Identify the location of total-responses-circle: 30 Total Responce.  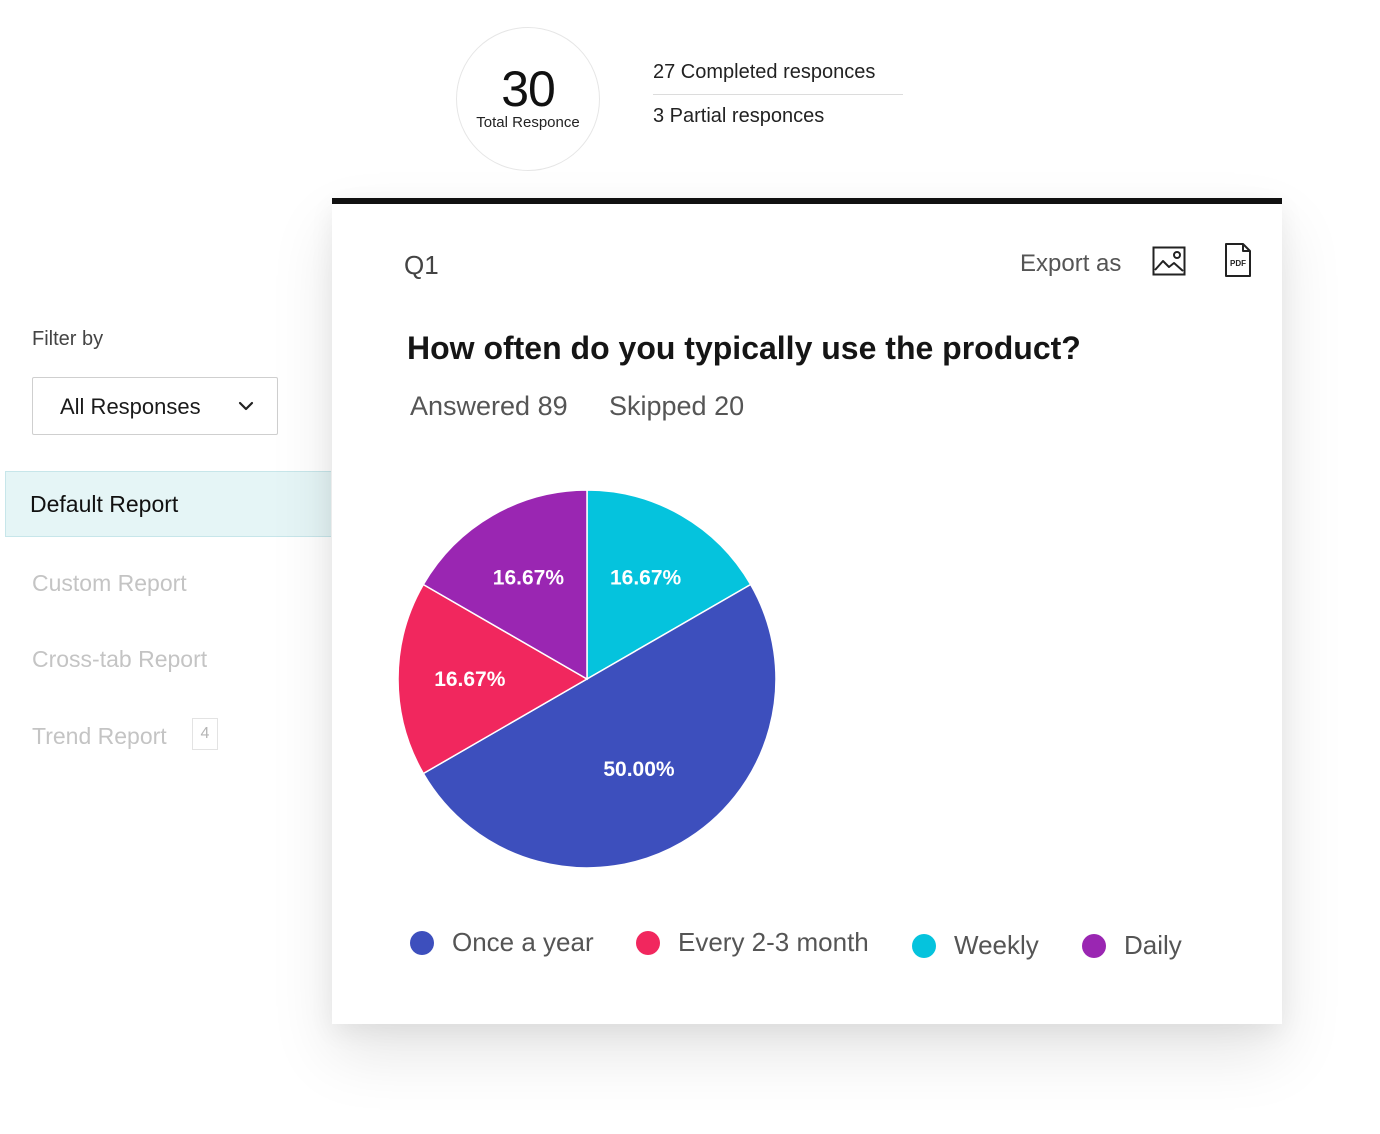
(528, 99).